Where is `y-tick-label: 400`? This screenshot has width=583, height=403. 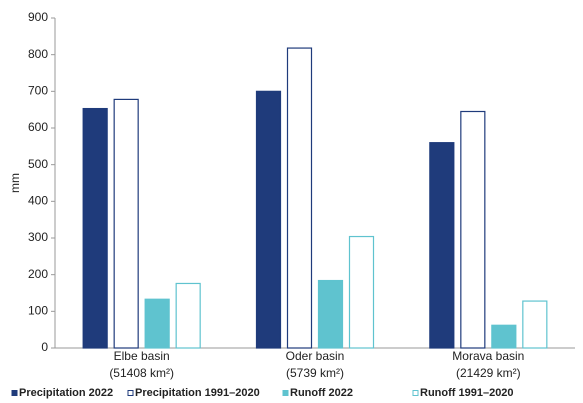
y-tick-label: 400 is located at coordinates (38, 201).